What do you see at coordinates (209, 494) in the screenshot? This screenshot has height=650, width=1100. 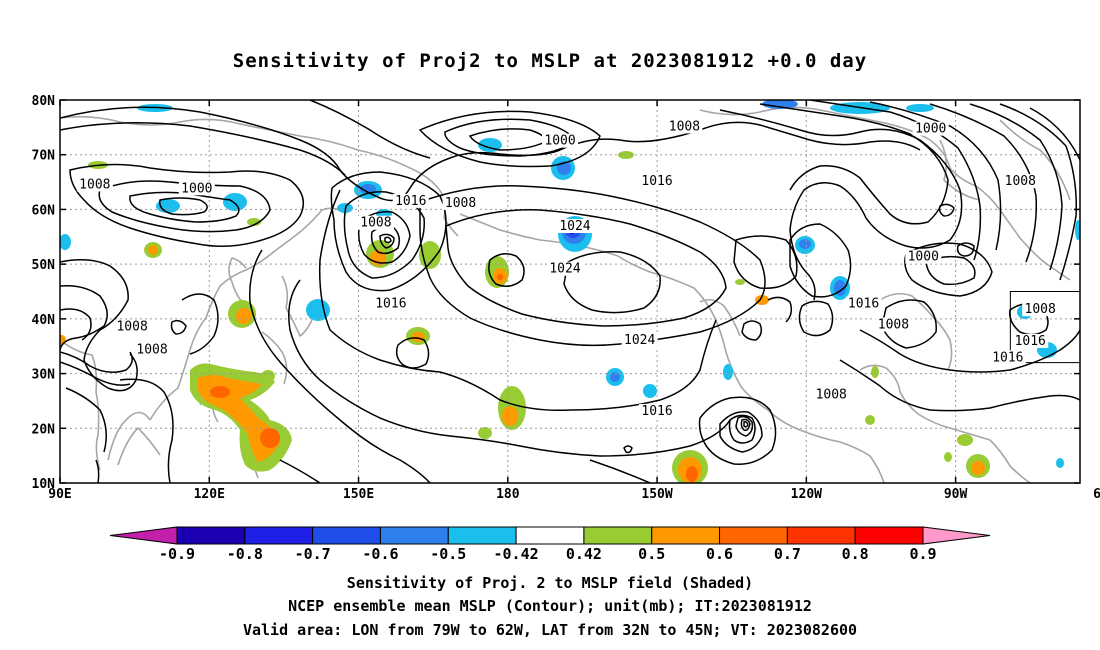 I see `lon-label: 120E` at bounding box center [209, 494].